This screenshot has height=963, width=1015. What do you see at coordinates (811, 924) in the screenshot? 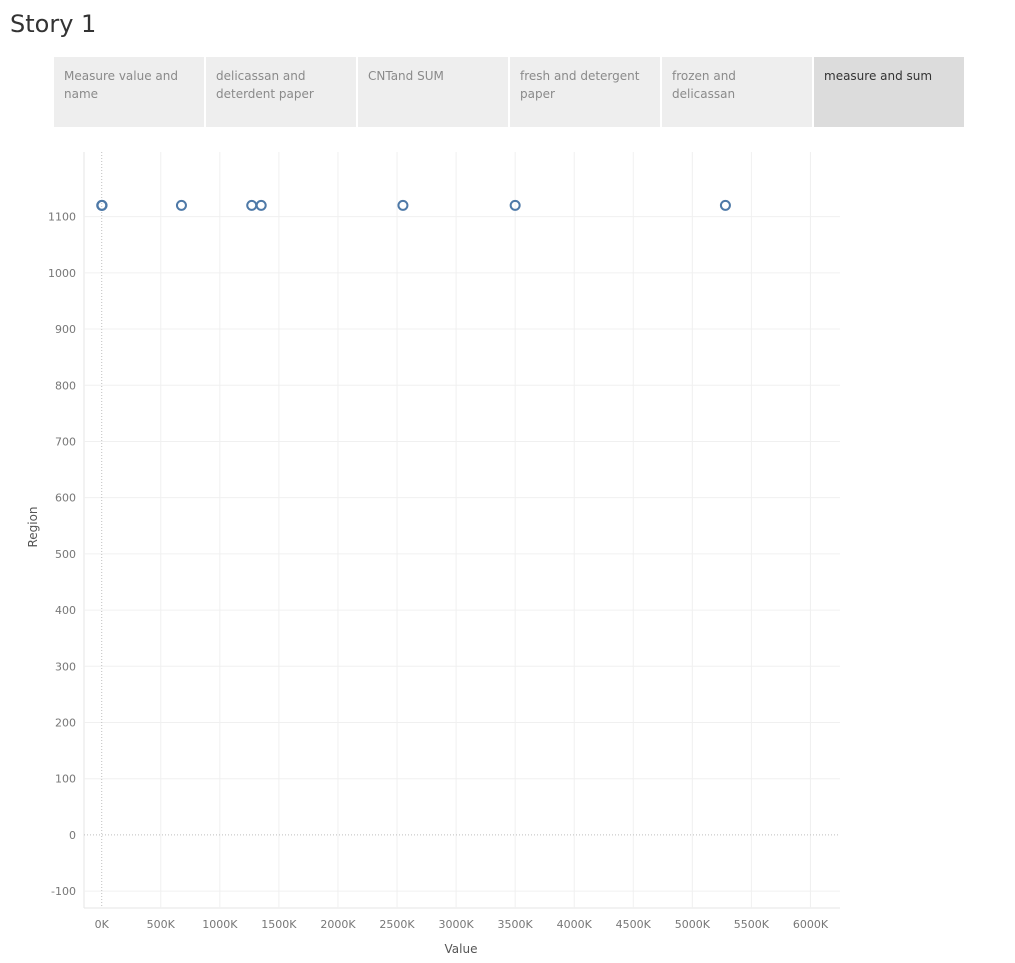
I see `x-tick-label: 6000K` at bounding box center [811, 924].